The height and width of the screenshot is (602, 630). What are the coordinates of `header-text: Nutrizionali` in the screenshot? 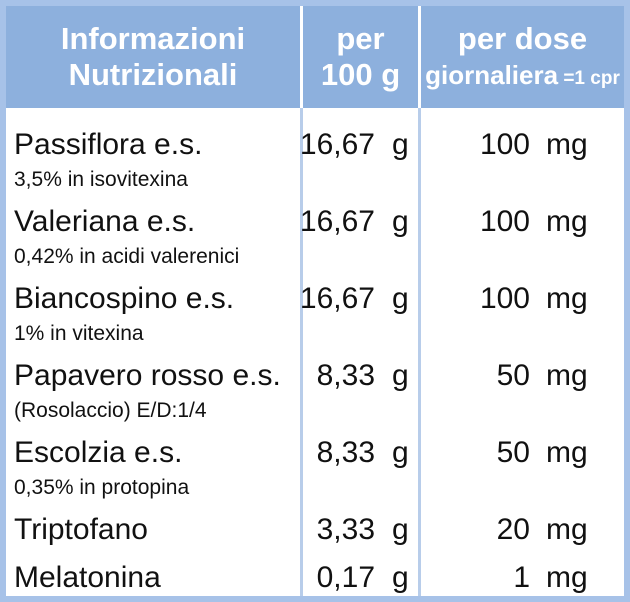 It's located at (153, 74).